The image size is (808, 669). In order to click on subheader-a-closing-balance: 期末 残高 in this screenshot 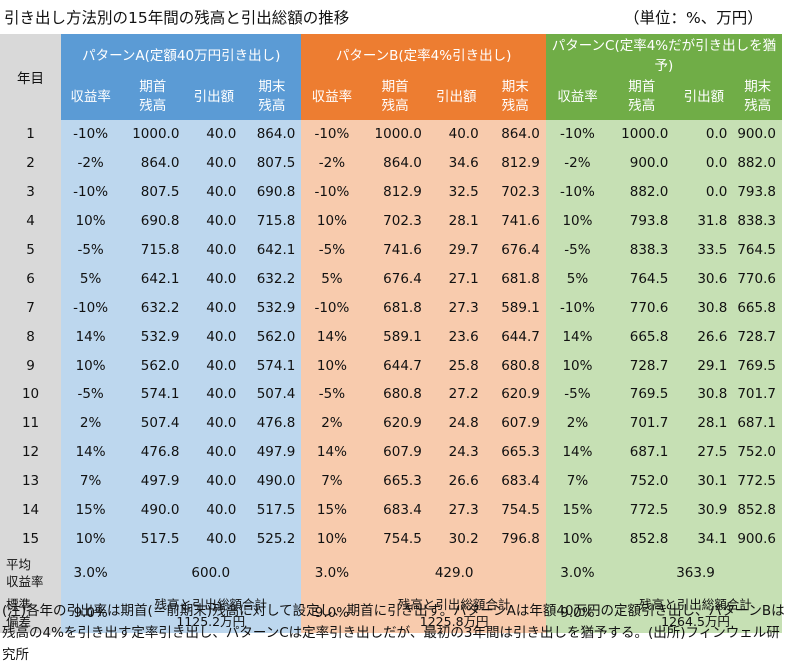, I will do `click(272, 97)`.